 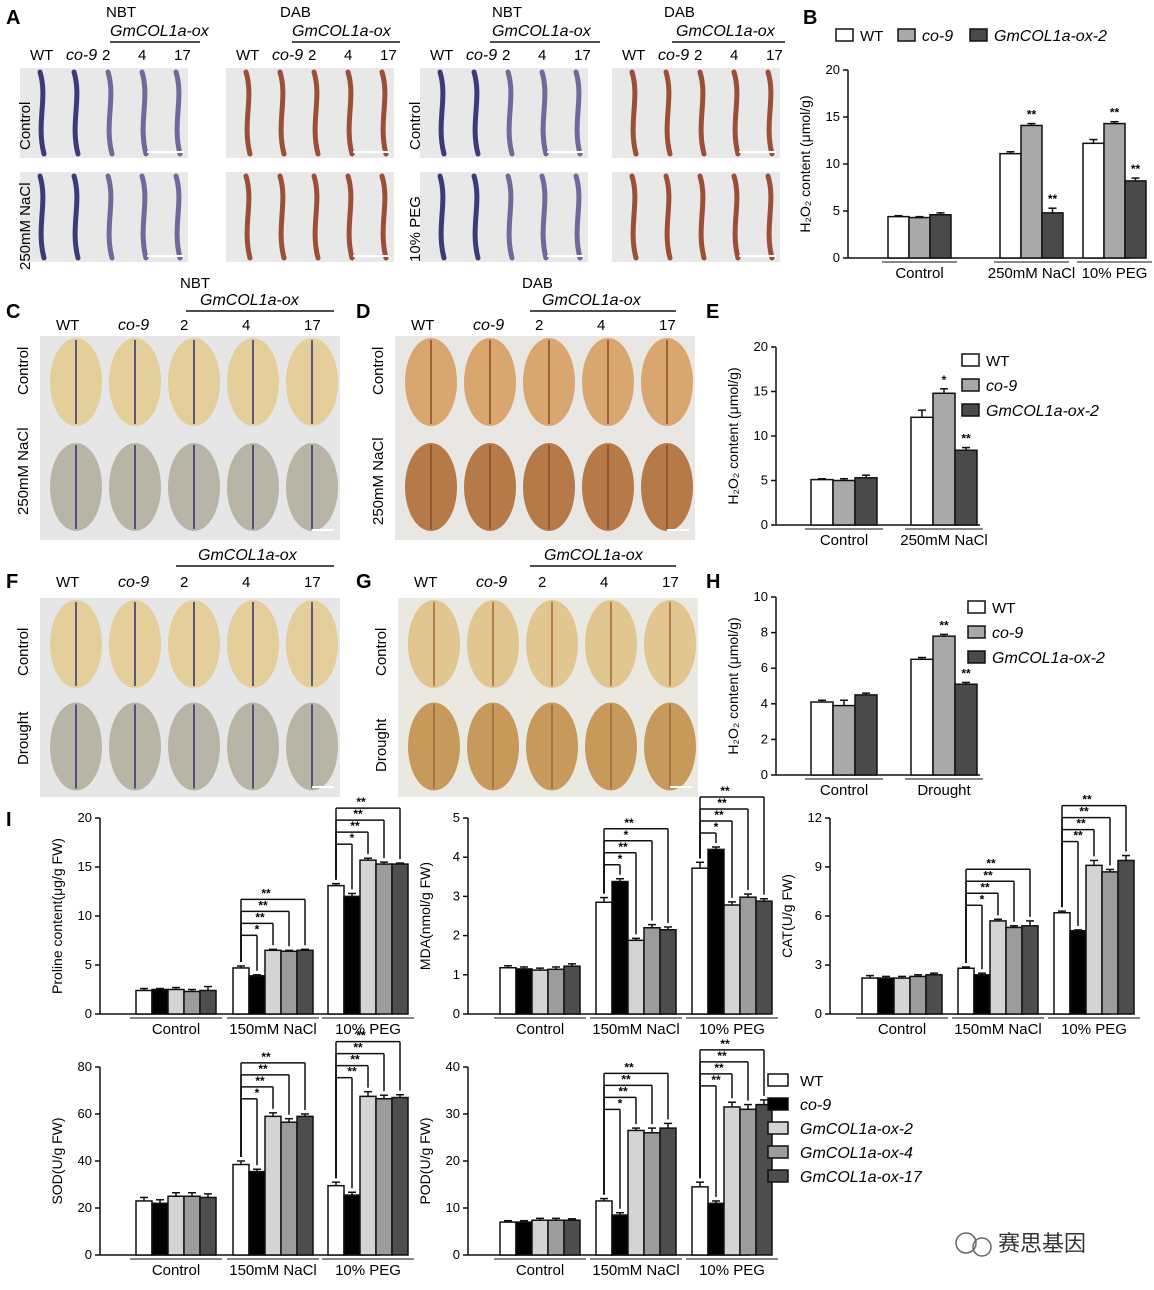 What do you see at coordinates (712, 312) in the screenshot?
I see `panel-label-e: E` at bounding box center [712, 312].